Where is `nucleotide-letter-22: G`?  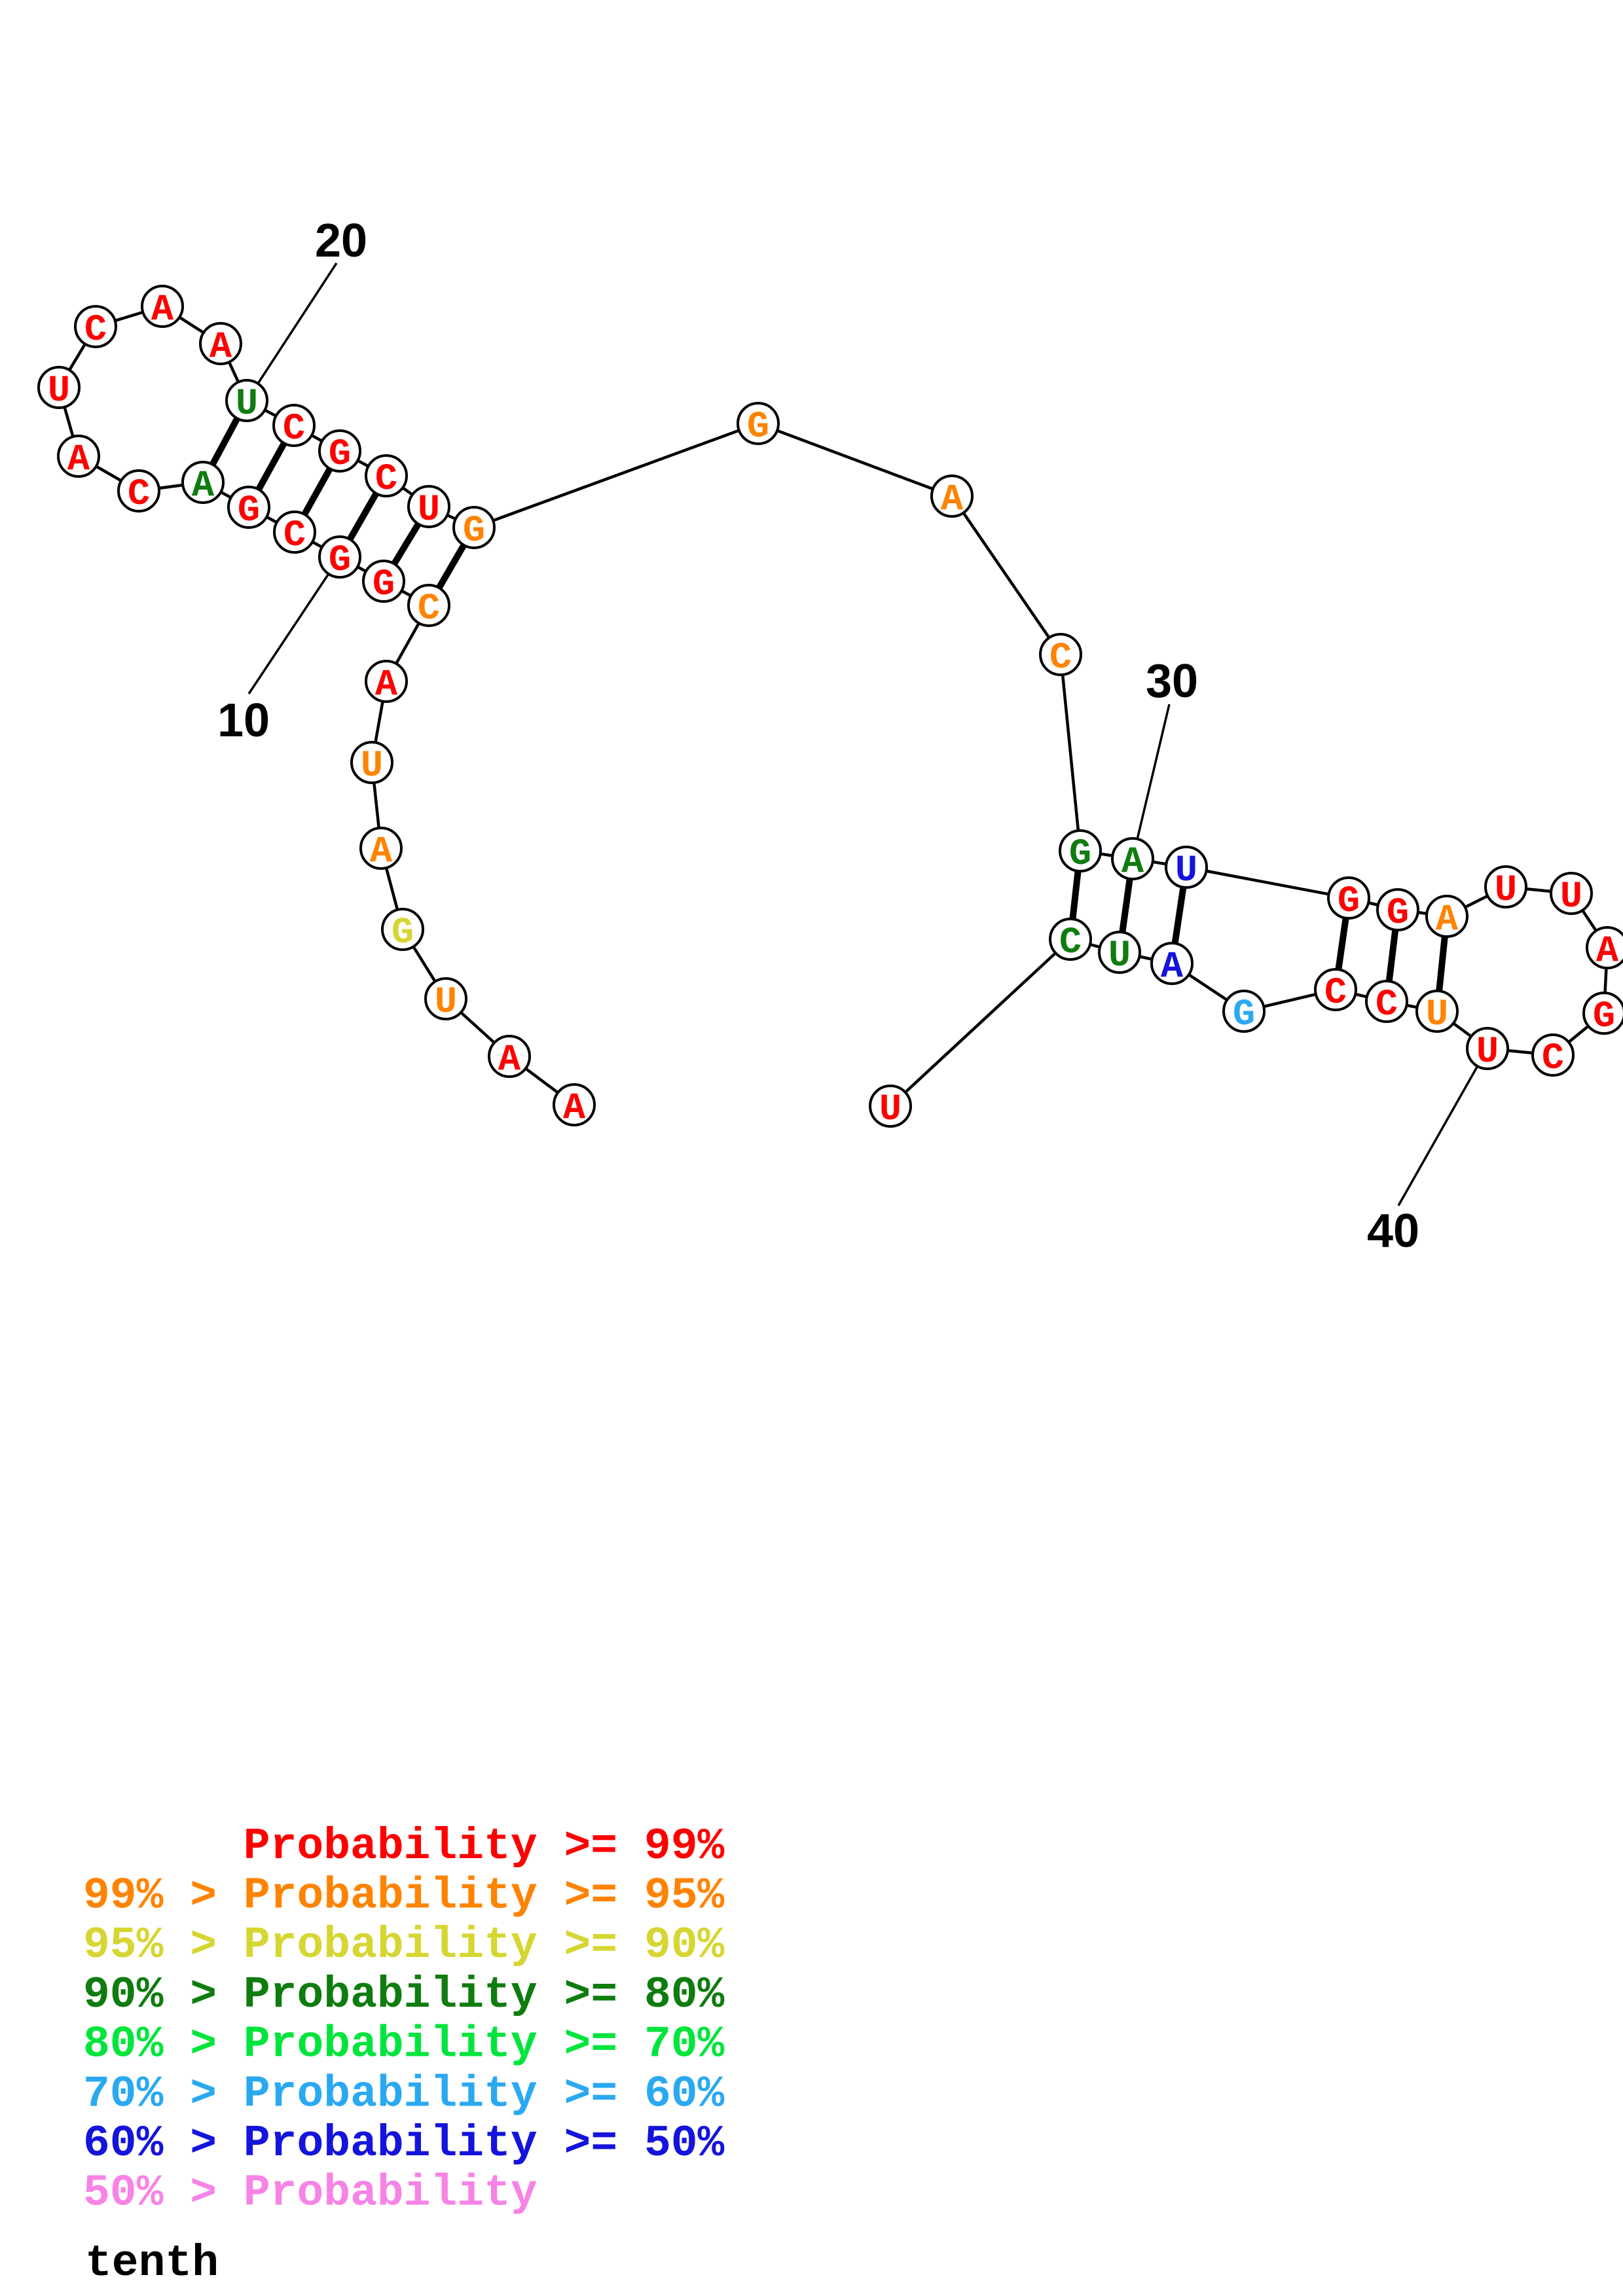
nucleotide-letter-22: G is located at coordinates (340, 455).